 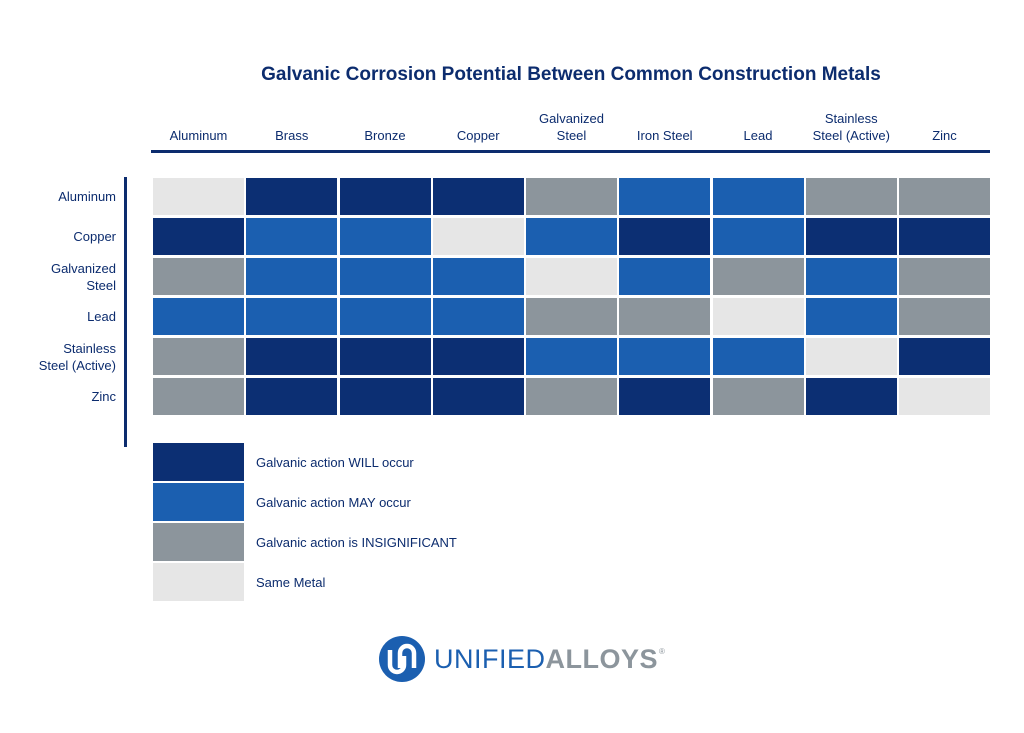 I want to click on legend-item-insignificant: Galvanic action is INSIGNIFICANT, so click(x=363, y=542).